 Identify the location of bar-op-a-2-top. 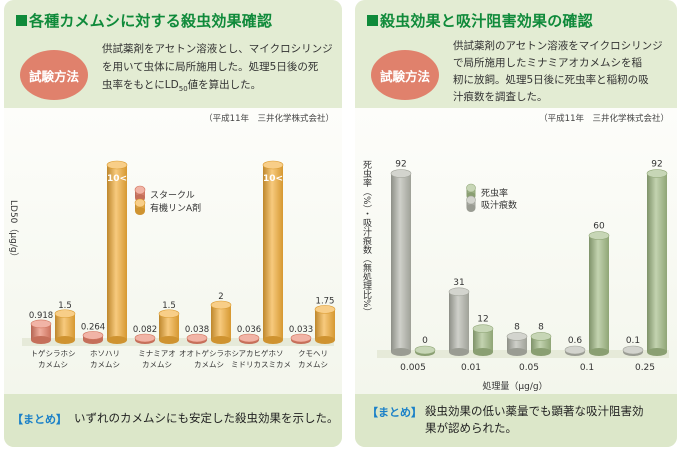
(169, 314).